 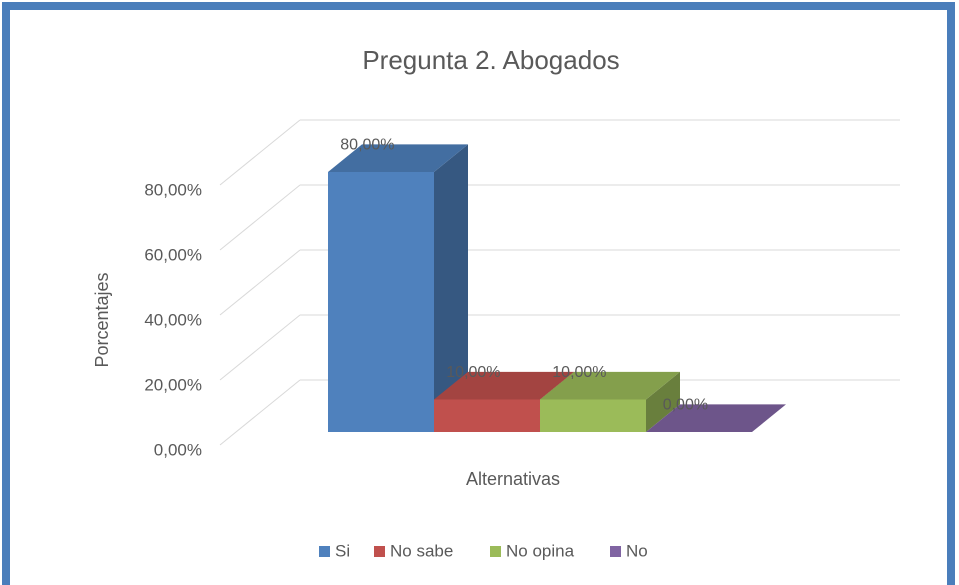 I want to click on data-label: 80,00%, so click(x=367, y=145).